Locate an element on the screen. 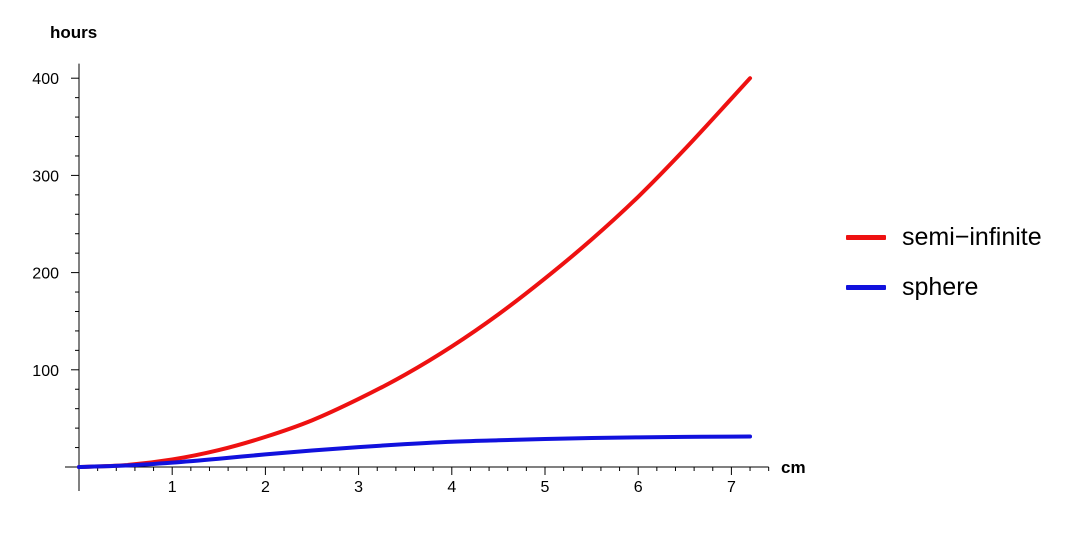  y-axis-title: hours is located at coordinates (73, 32).